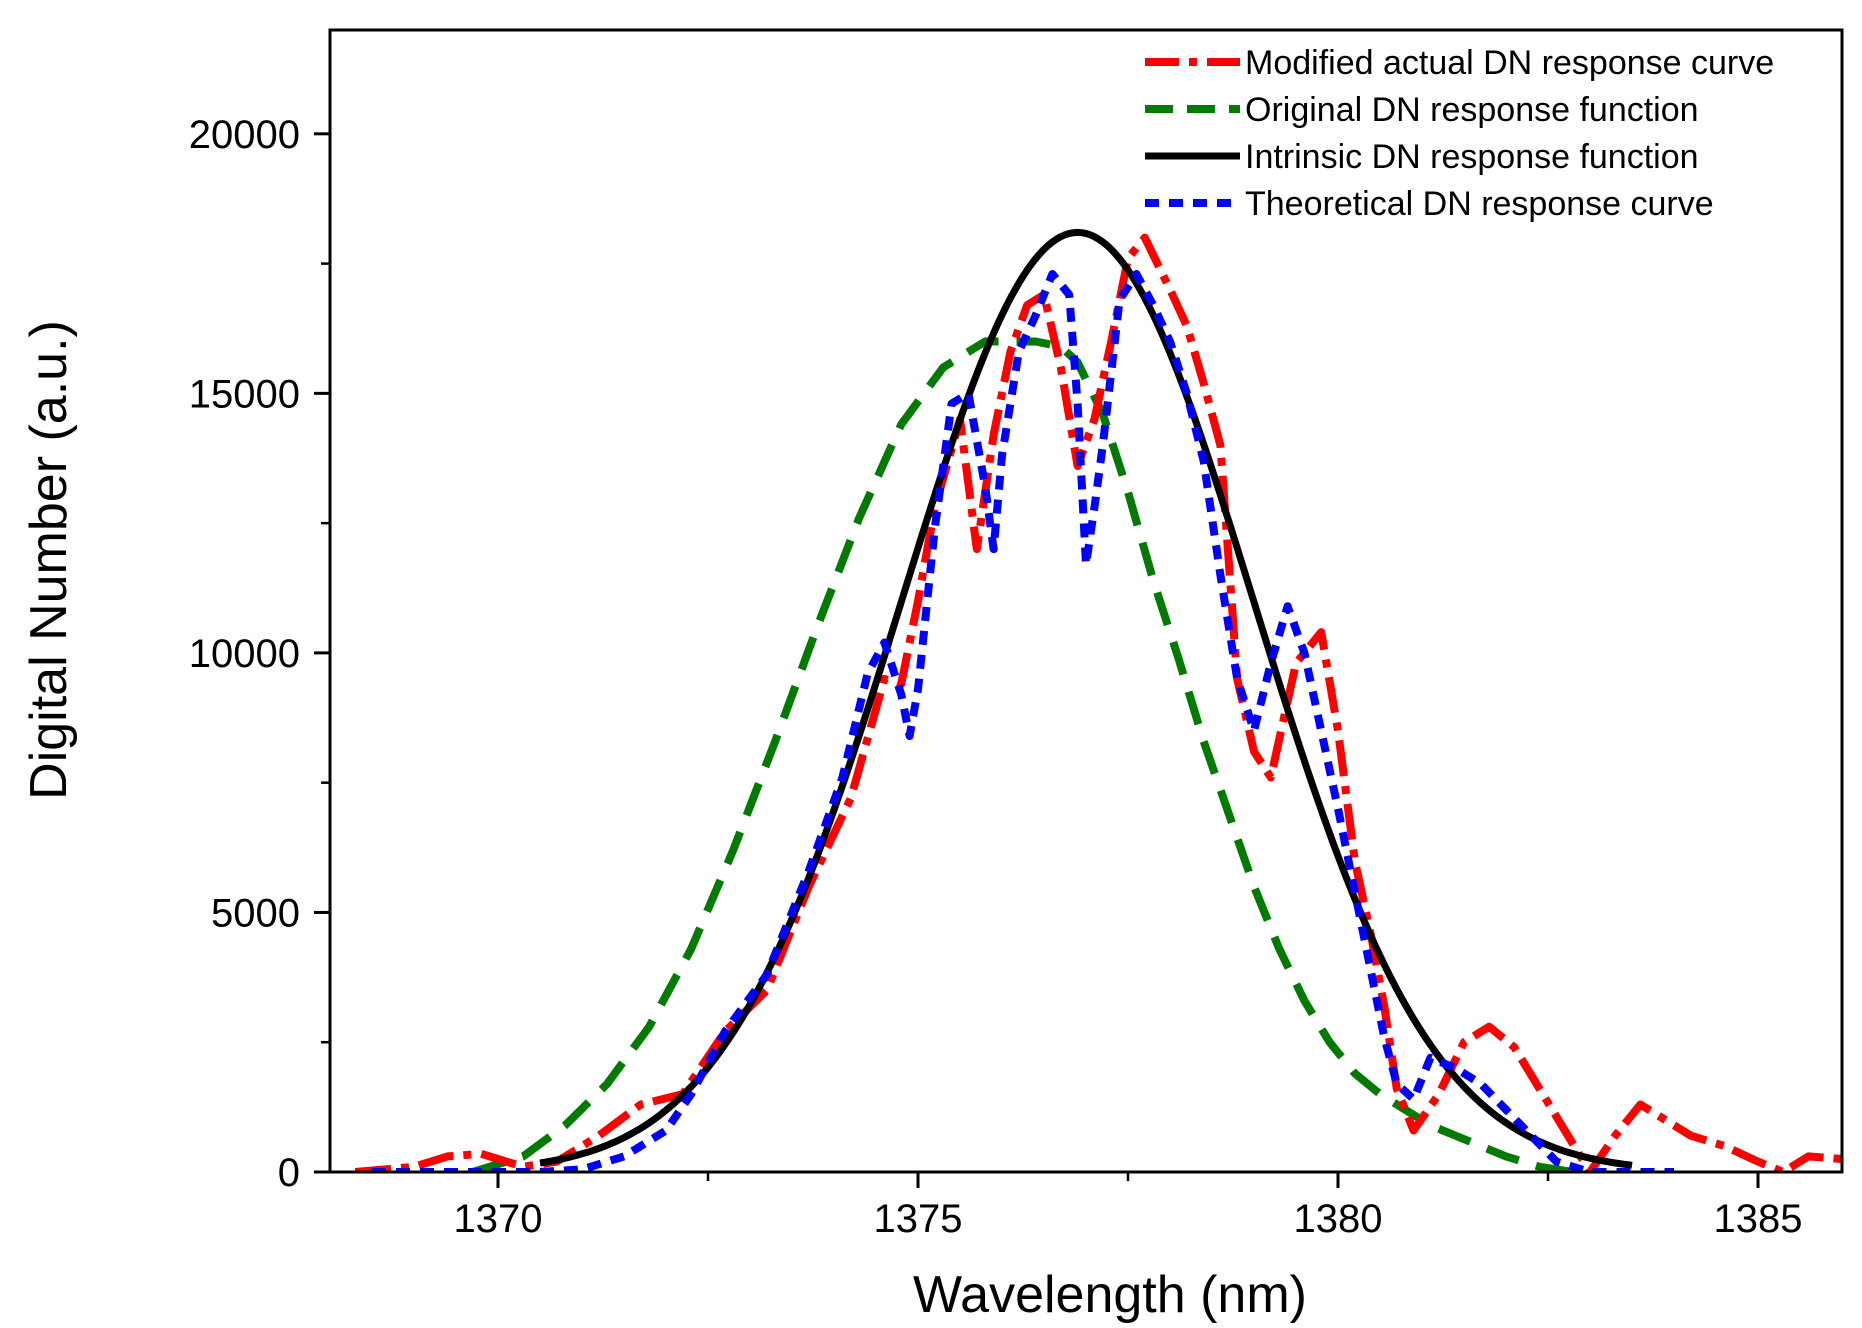  What do you see at coordinates (49, 560) in the screenshot?
I see `y-axis-title: Digital Number (a.u.)` at bounding box center [49, 560].